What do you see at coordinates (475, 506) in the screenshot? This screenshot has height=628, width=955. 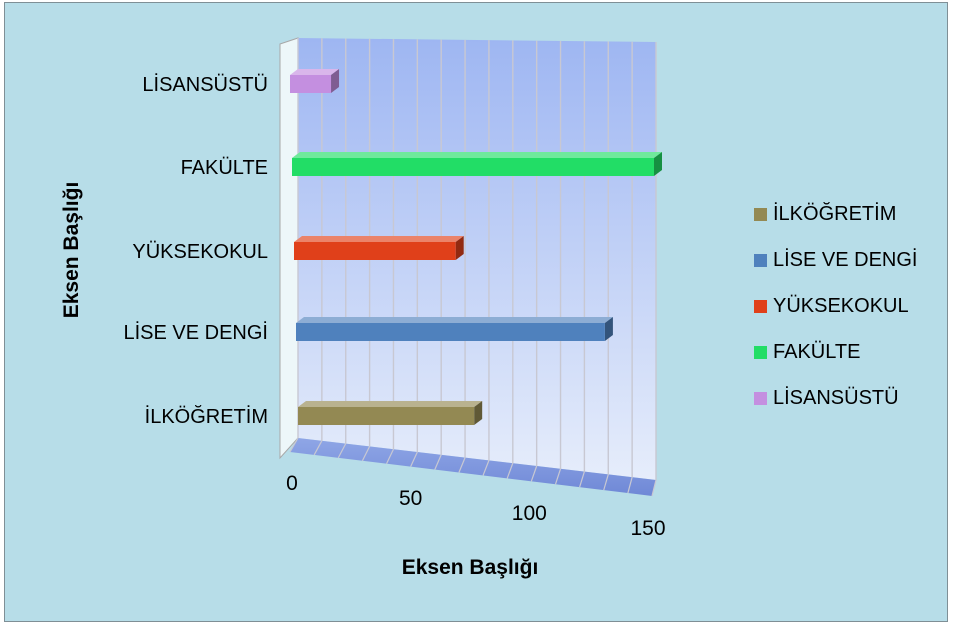 I see `x-tick-labels: 0 50 100 150` at bounding box center [475, 506].